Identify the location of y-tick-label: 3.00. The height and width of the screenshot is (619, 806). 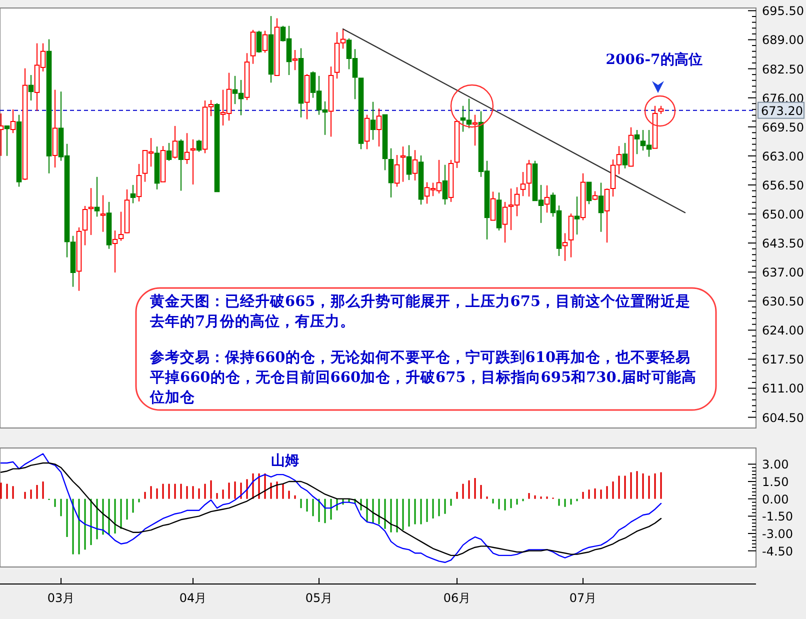
(775, 465).